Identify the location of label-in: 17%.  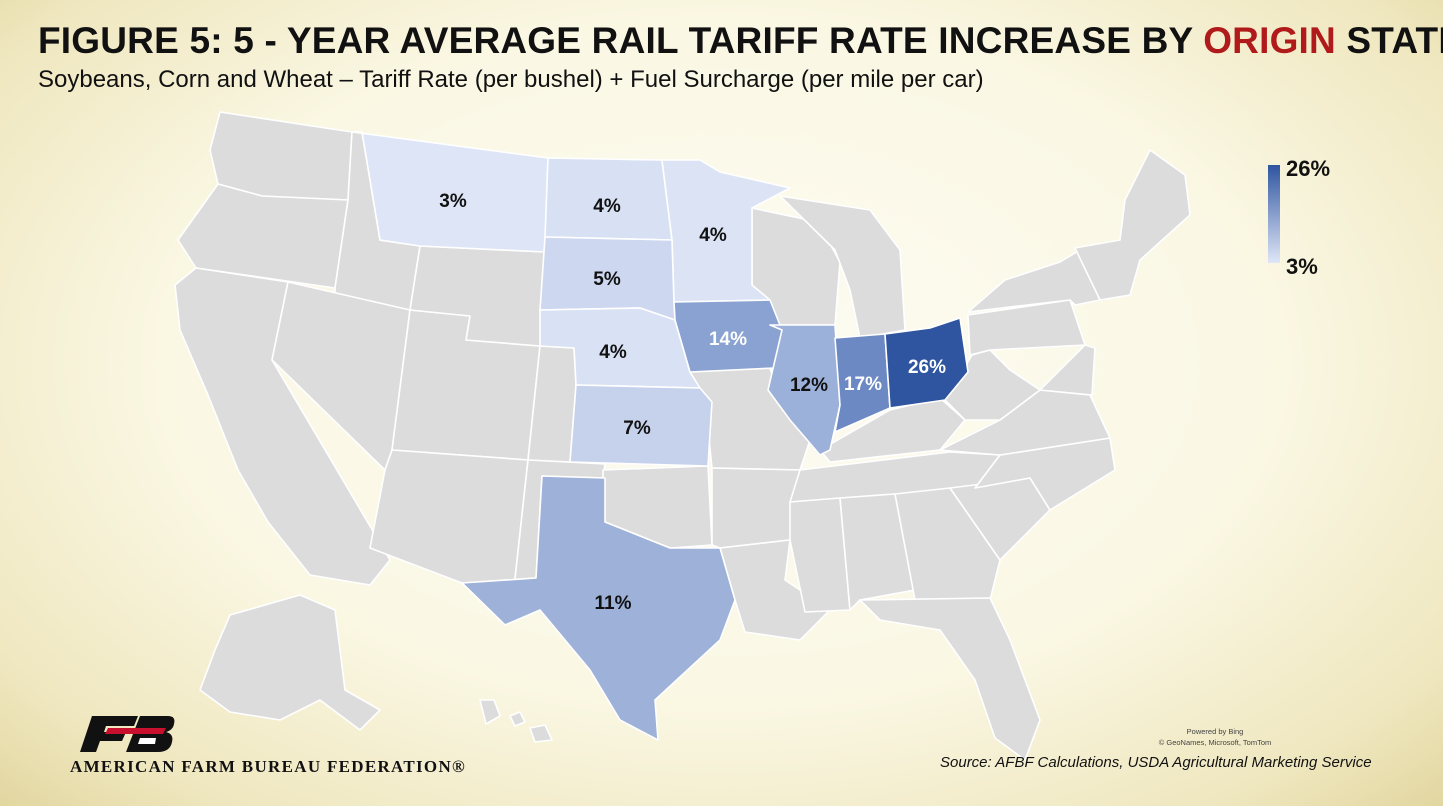
(863, 384).